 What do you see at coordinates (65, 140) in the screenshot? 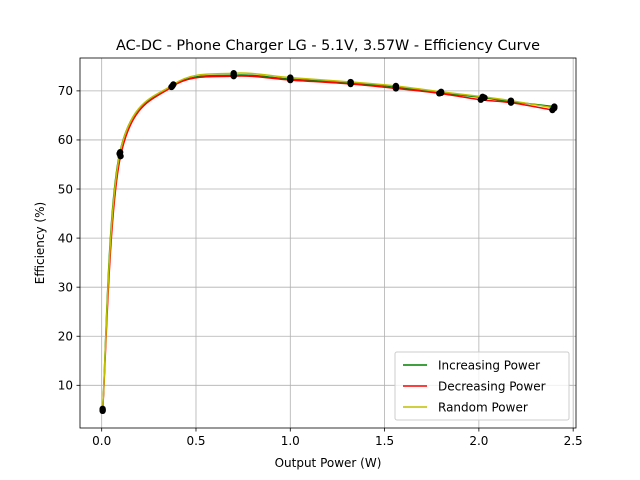
I see `y-tick-label: 60` at bounding box center [65, 140].